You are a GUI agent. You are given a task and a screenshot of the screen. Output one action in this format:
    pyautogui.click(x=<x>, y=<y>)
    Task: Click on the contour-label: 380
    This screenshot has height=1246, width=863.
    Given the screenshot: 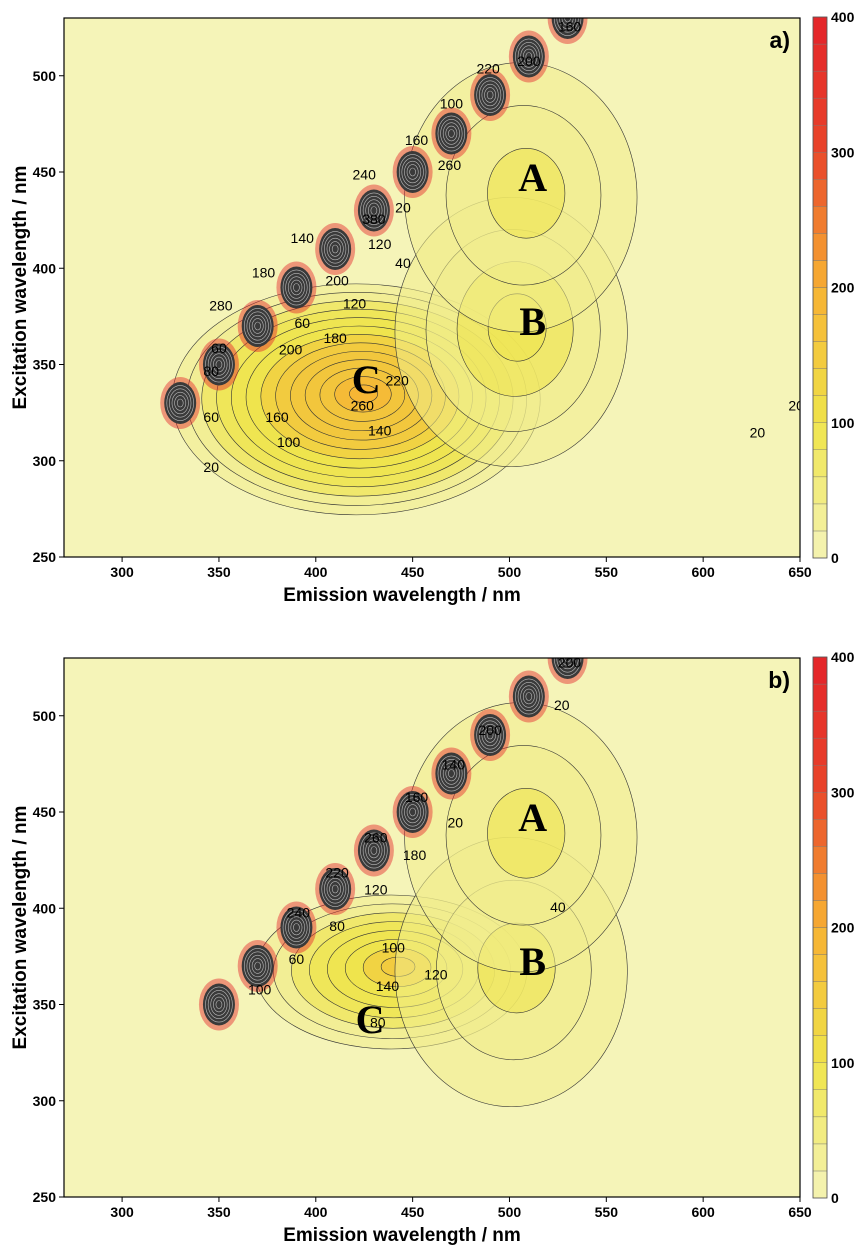 What is the action you would take?
    pyautogui.click(x=374, y=219)
    